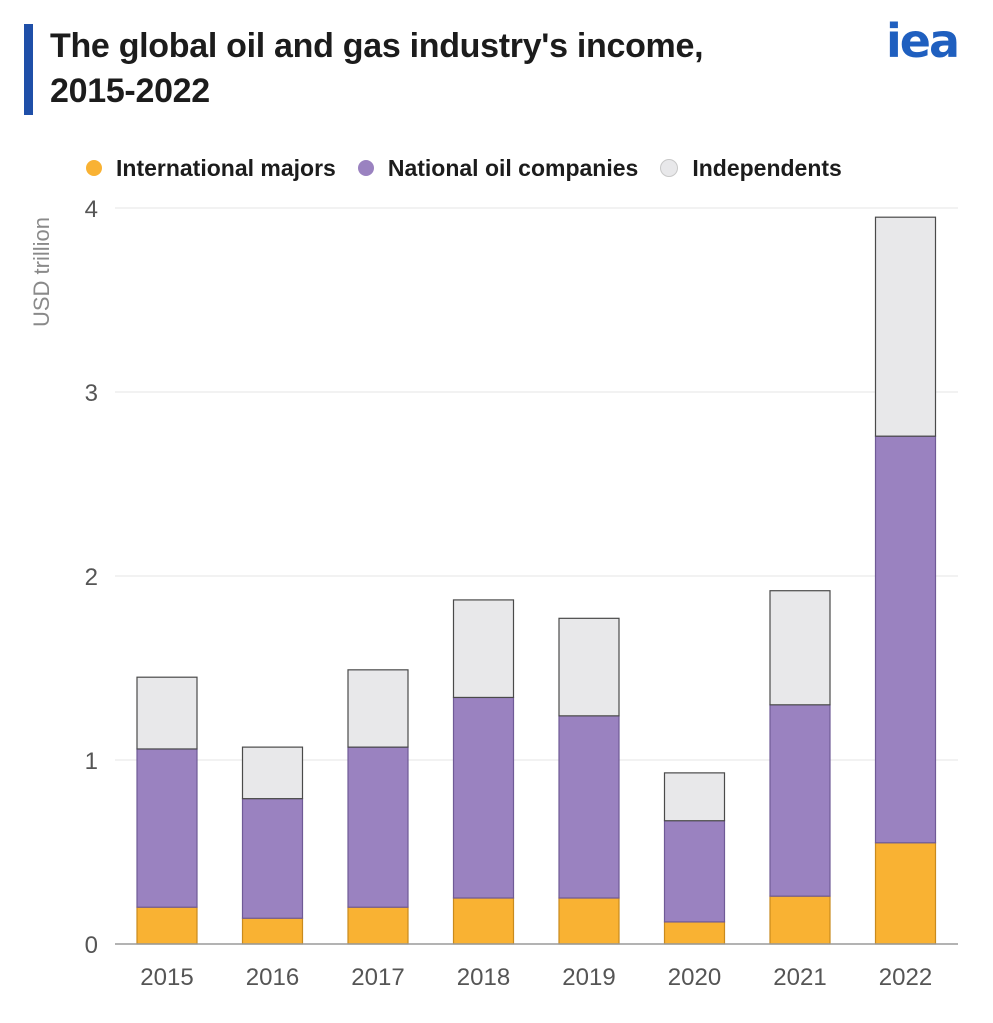  I want to click on legend-label-international-majors: International majors, so click(226, 167).